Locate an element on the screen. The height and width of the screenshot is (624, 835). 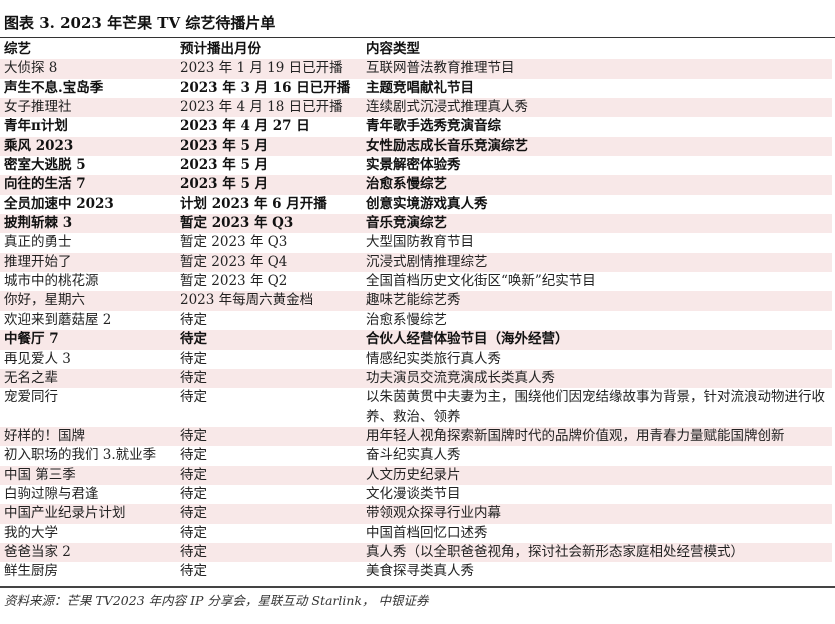
table-row: 中国产业纪录片计划 待定 带领观众探寻行业内幕 is located at coordinates (416, 514).